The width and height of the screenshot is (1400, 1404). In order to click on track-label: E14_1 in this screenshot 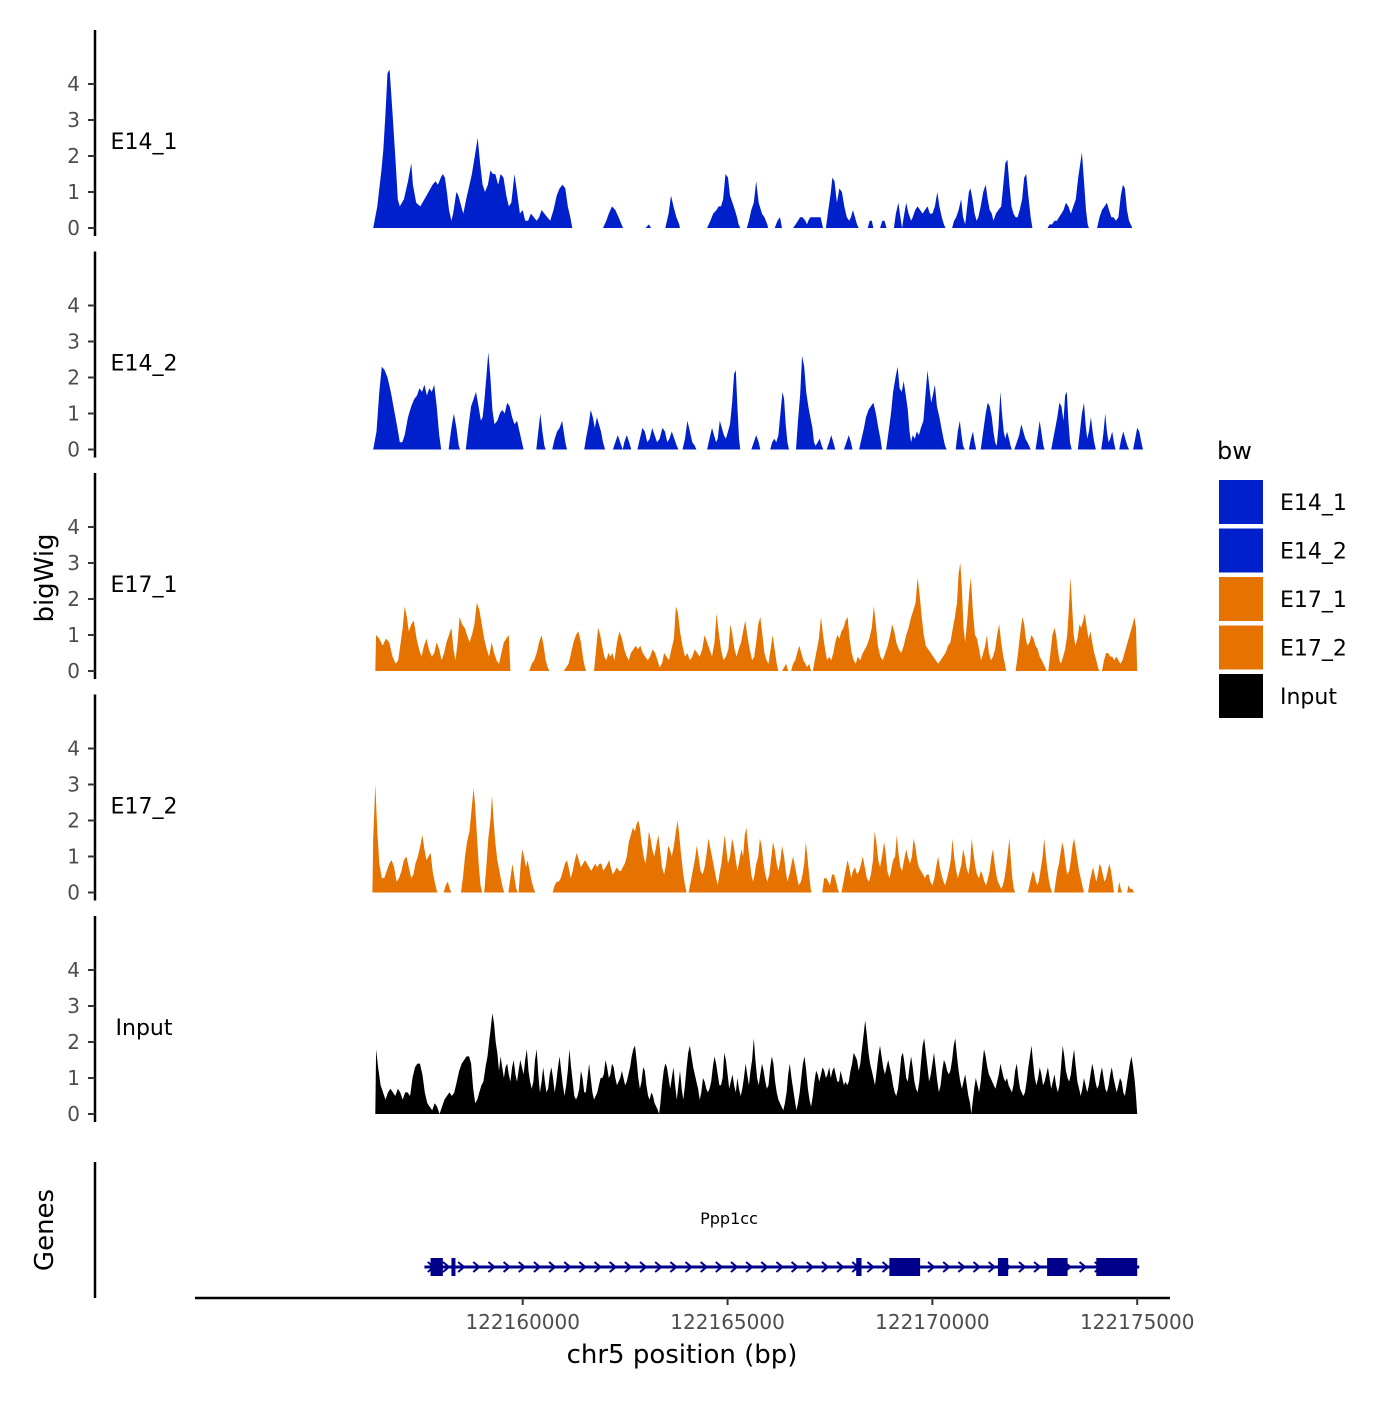, I will do `click(144, 142)`.